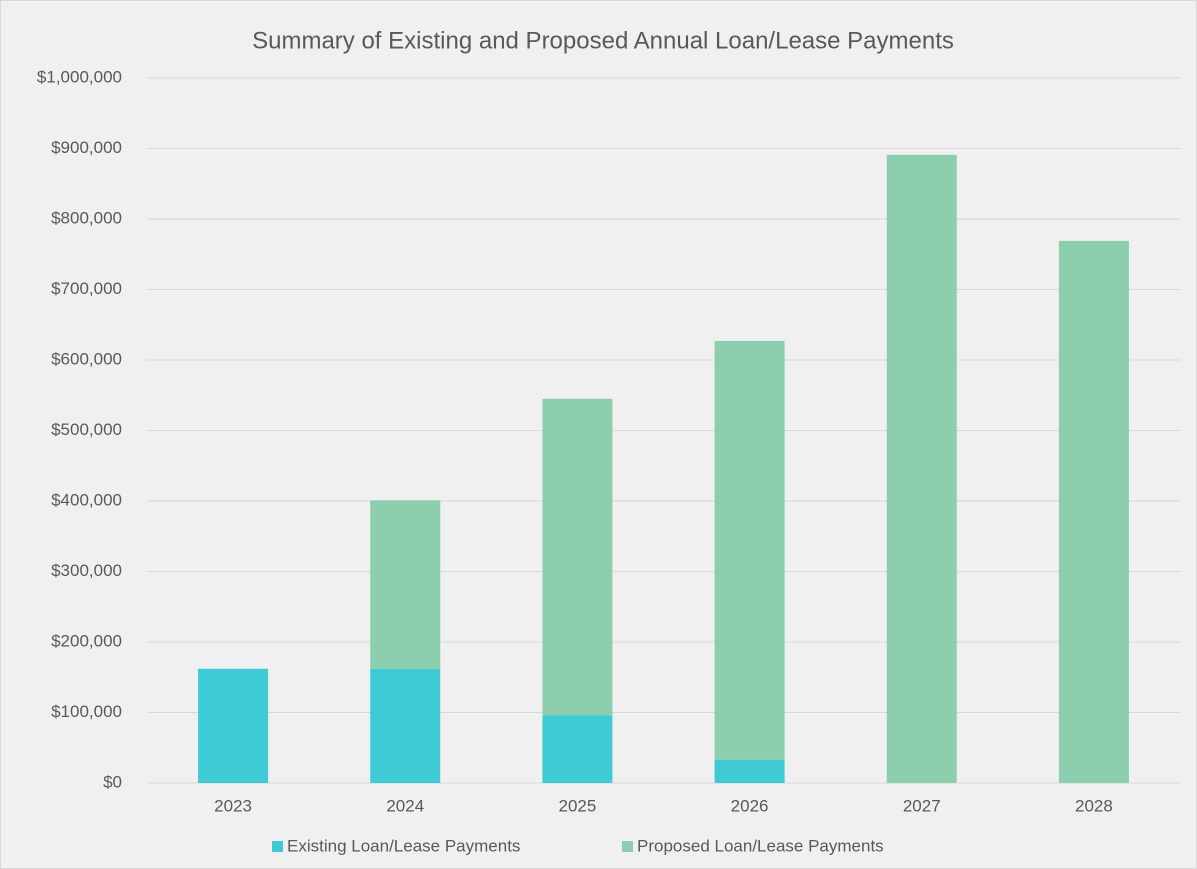 The image size is (1197, 869). What do you see at coordinates (86, 570) in the screenshot?
I see `y-tick-label: $300,000` at bounding box center [86, 570].